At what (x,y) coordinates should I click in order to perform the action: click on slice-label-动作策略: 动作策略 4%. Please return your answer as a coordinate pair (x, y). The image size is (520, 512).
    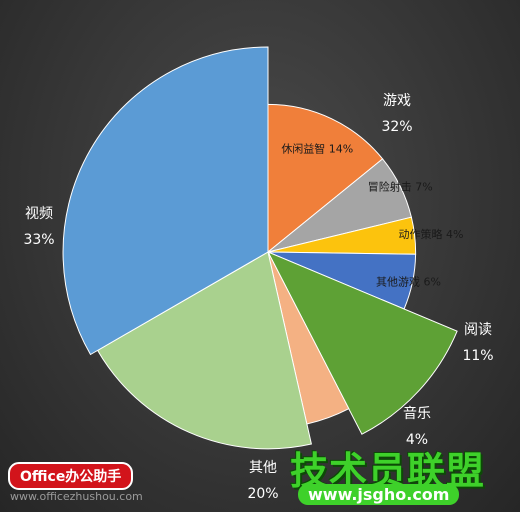
    Looking at the image, I should click on (431, 234).